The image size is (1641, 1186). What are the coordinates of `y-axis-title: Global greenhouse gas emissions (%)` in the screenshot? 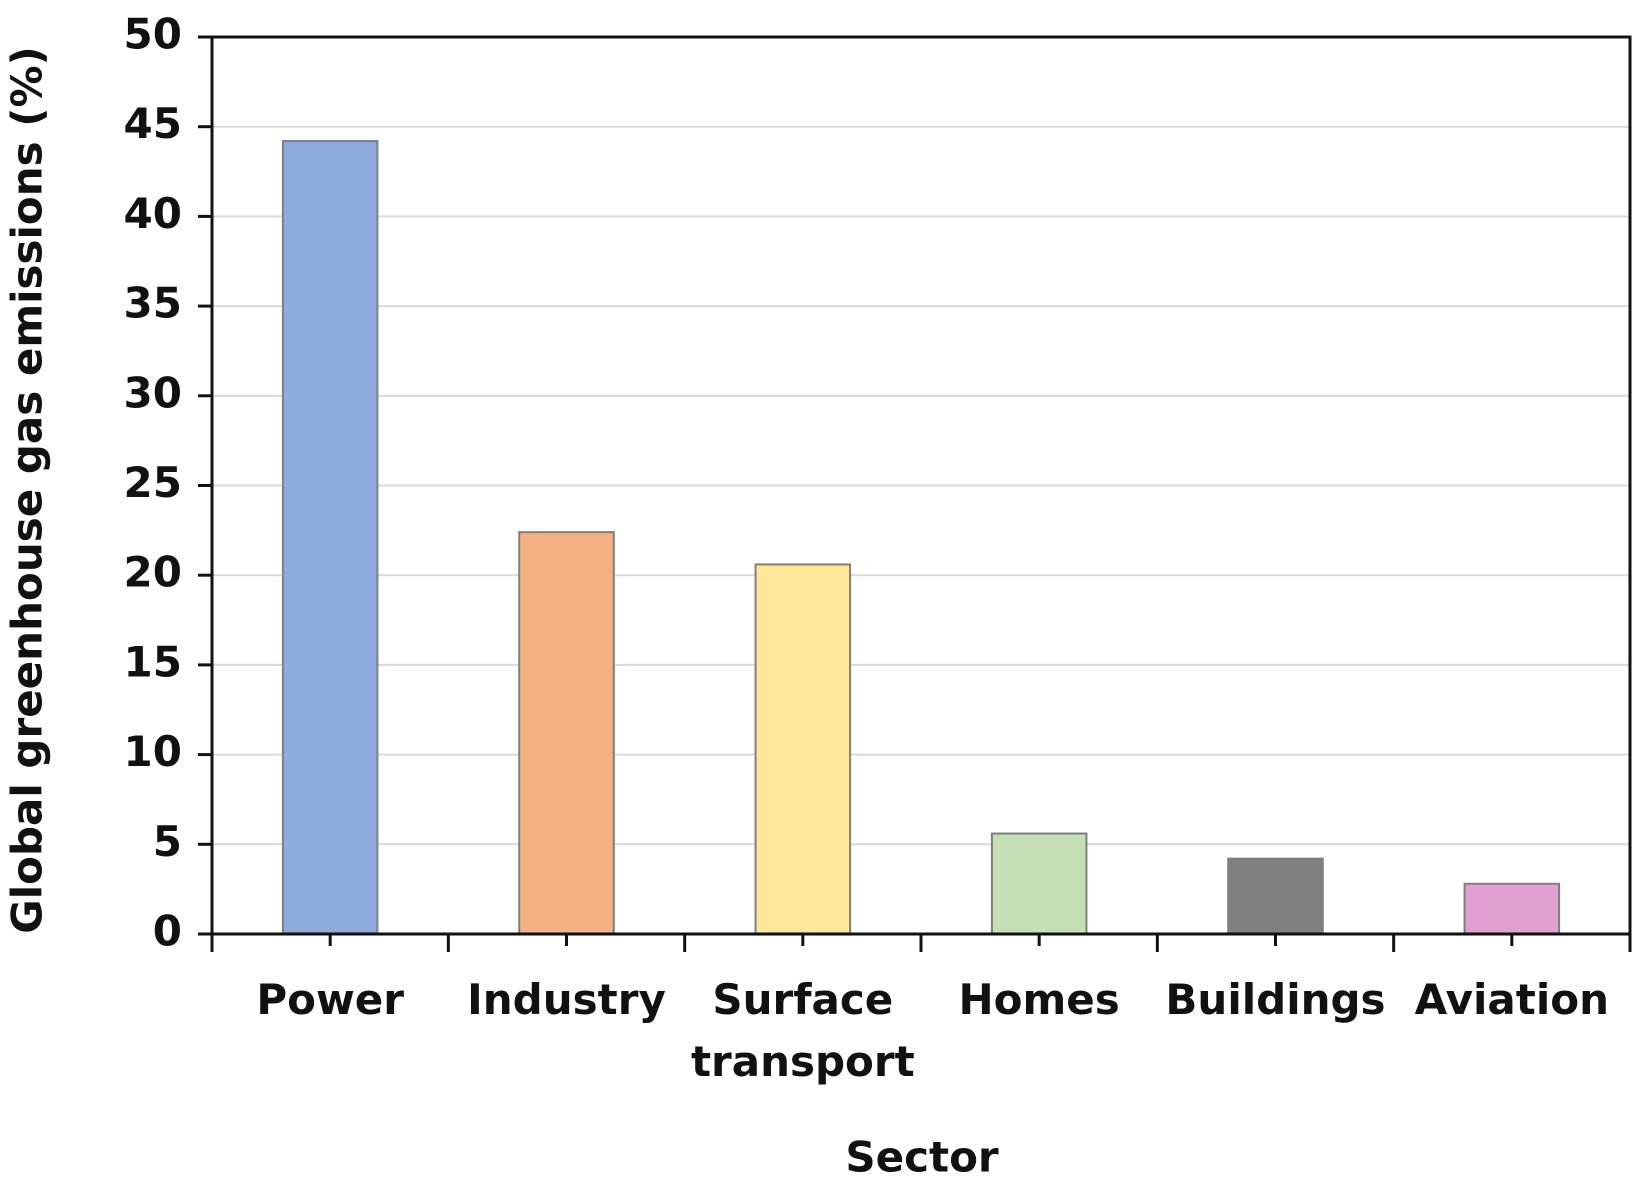 It's located at (27, 489).